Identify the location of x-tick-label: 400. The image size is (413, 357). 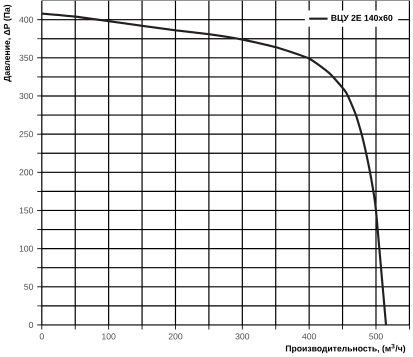
(309, 336).